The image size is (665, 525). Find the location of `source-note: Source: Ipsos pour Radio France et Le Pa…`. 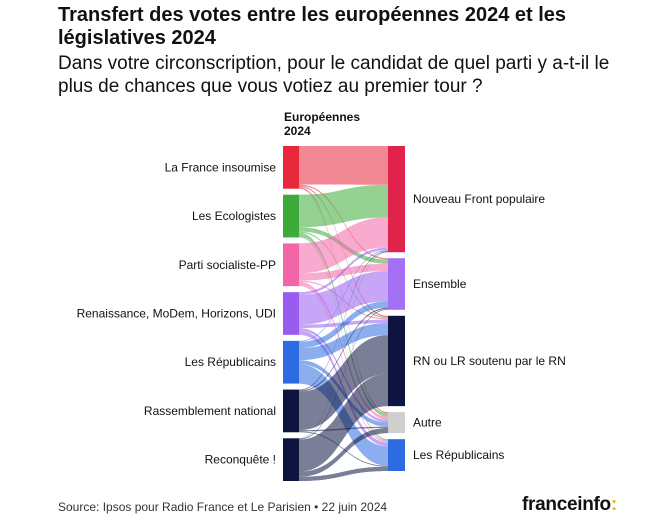

source-note: Source: Ipsos pour Radio France et Le Pa… is located at coordinates (223, 507).